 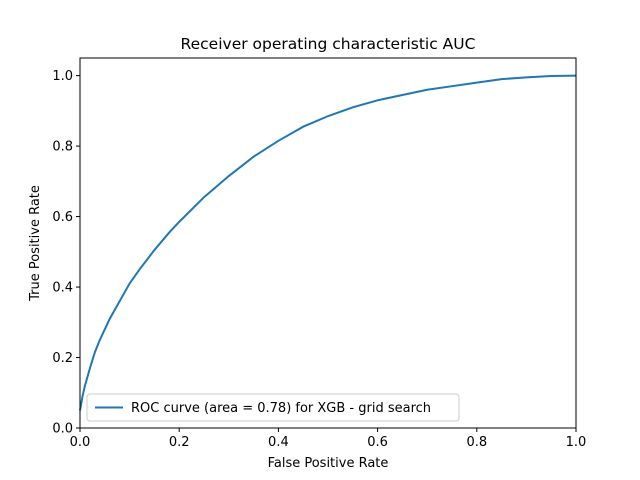 I want to click on x-tick-label: 0.4, so click(x=278, y=442).